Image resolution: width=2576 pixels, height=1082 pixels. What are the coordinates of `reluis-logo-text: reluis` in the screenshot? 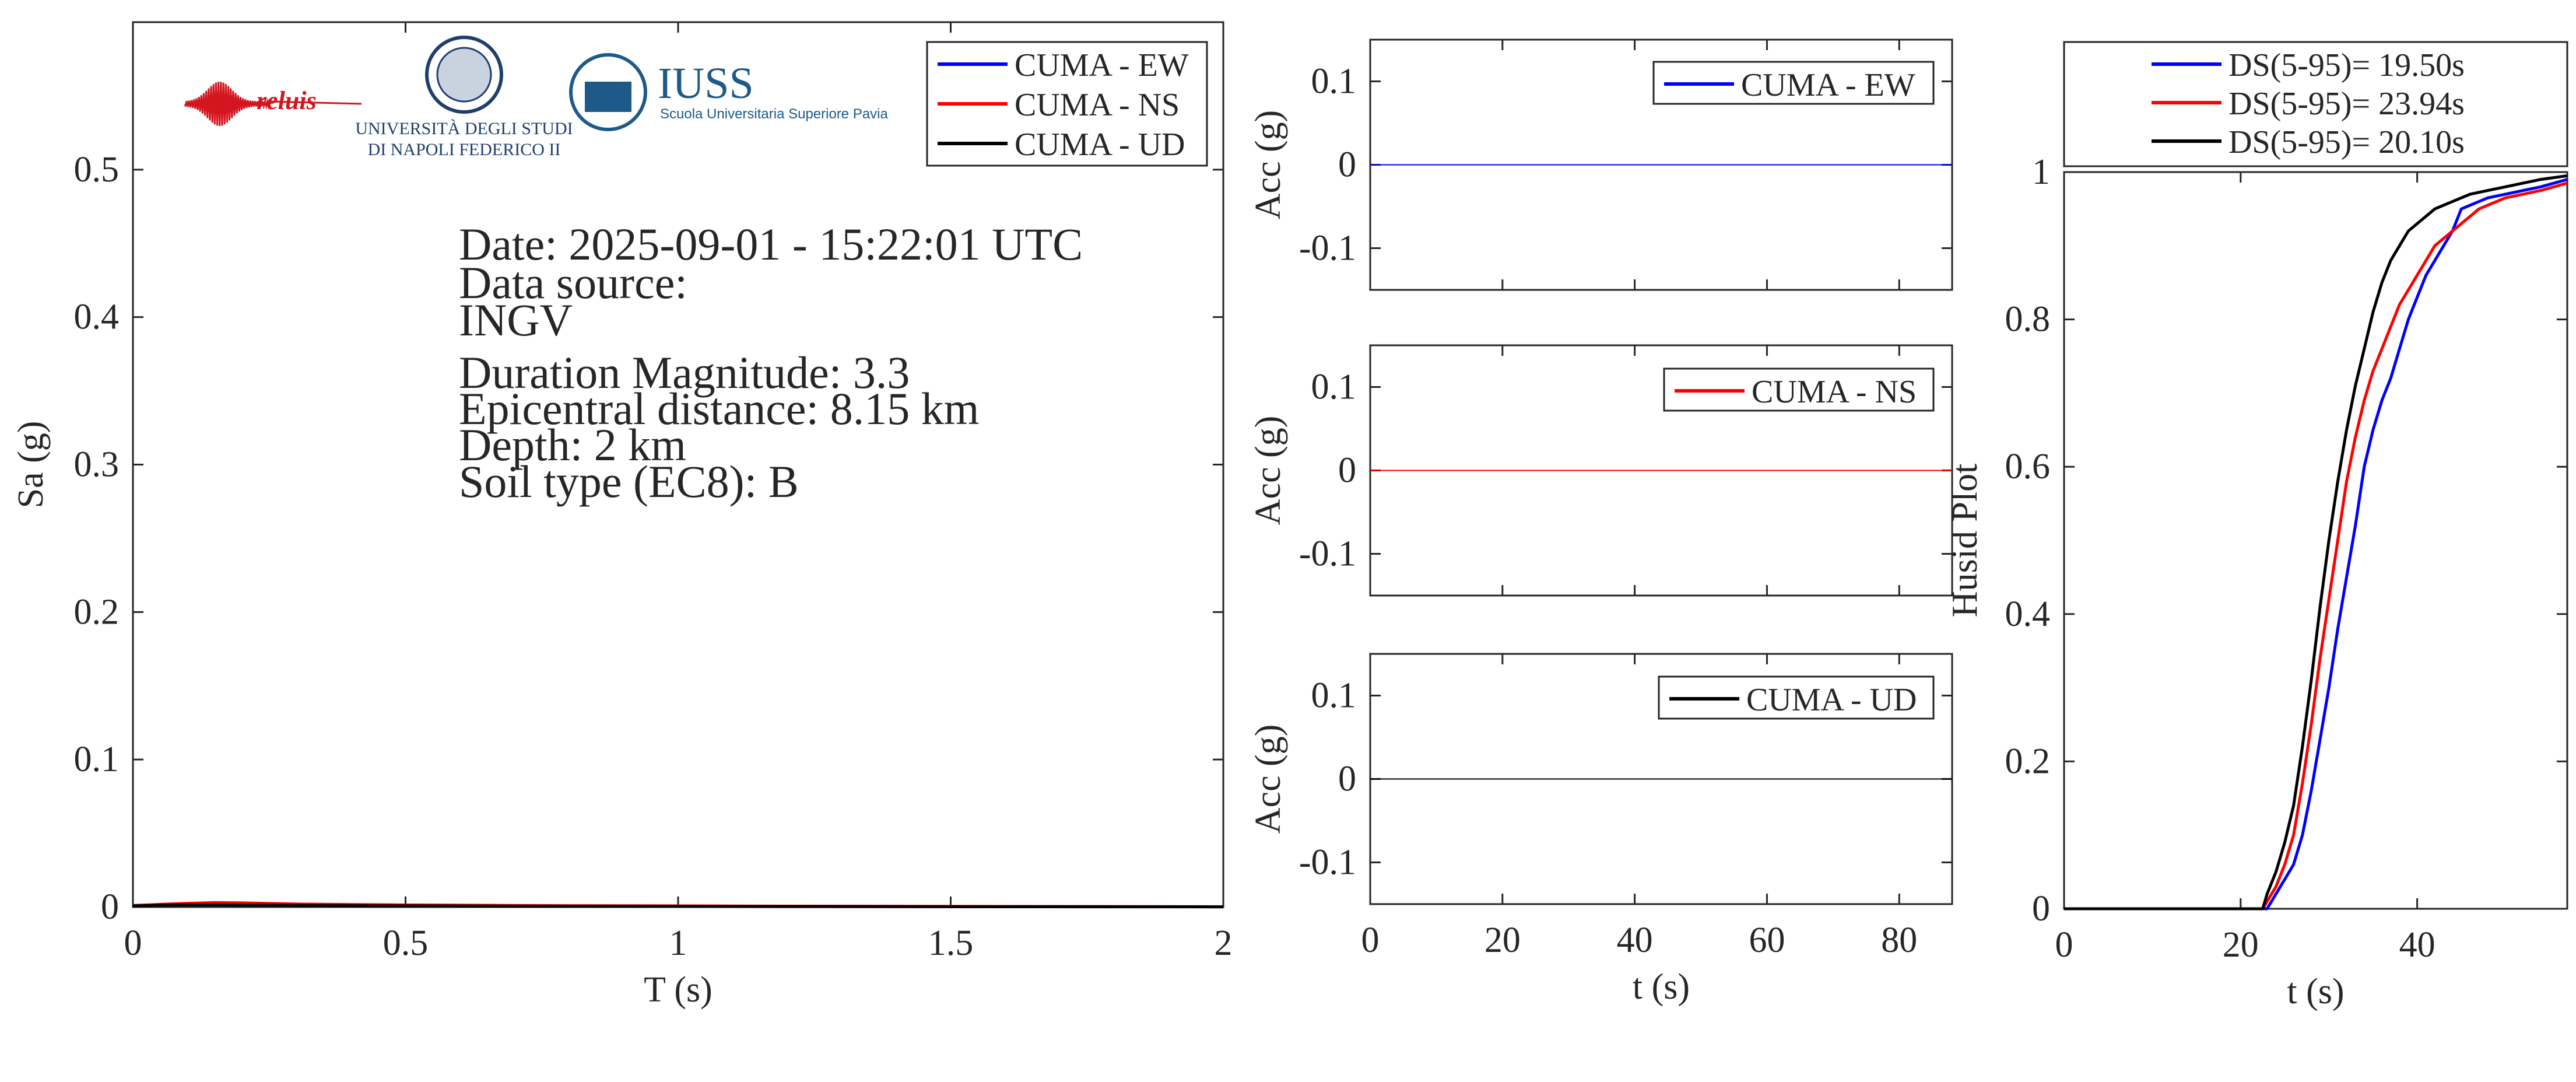 It's located at (287, 101).